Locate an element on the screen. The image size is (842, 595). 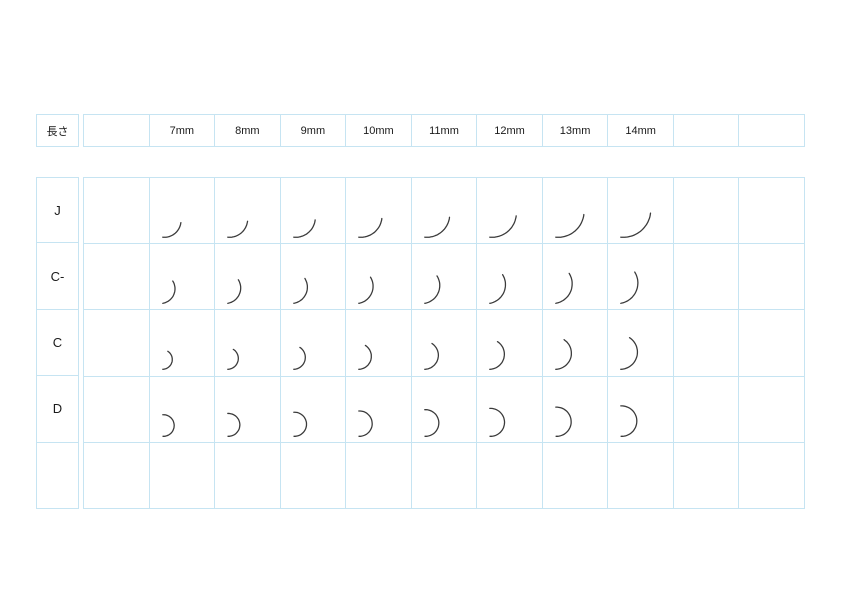
curl-type-label-empty is located at coordinates (57, 475).